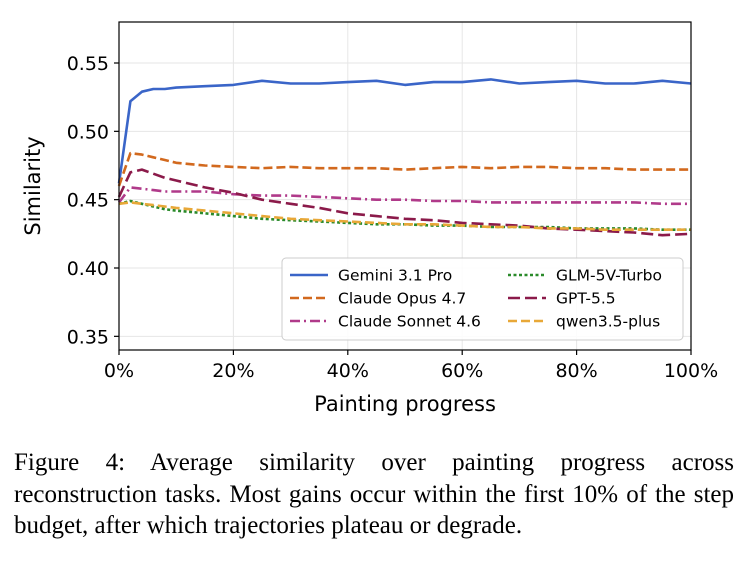 The image size is (746, 564). What do you see at coordinates (88, 269) in the screenshot?
I see `y-tick-label: 0.40` at bounding box center [88, 269].